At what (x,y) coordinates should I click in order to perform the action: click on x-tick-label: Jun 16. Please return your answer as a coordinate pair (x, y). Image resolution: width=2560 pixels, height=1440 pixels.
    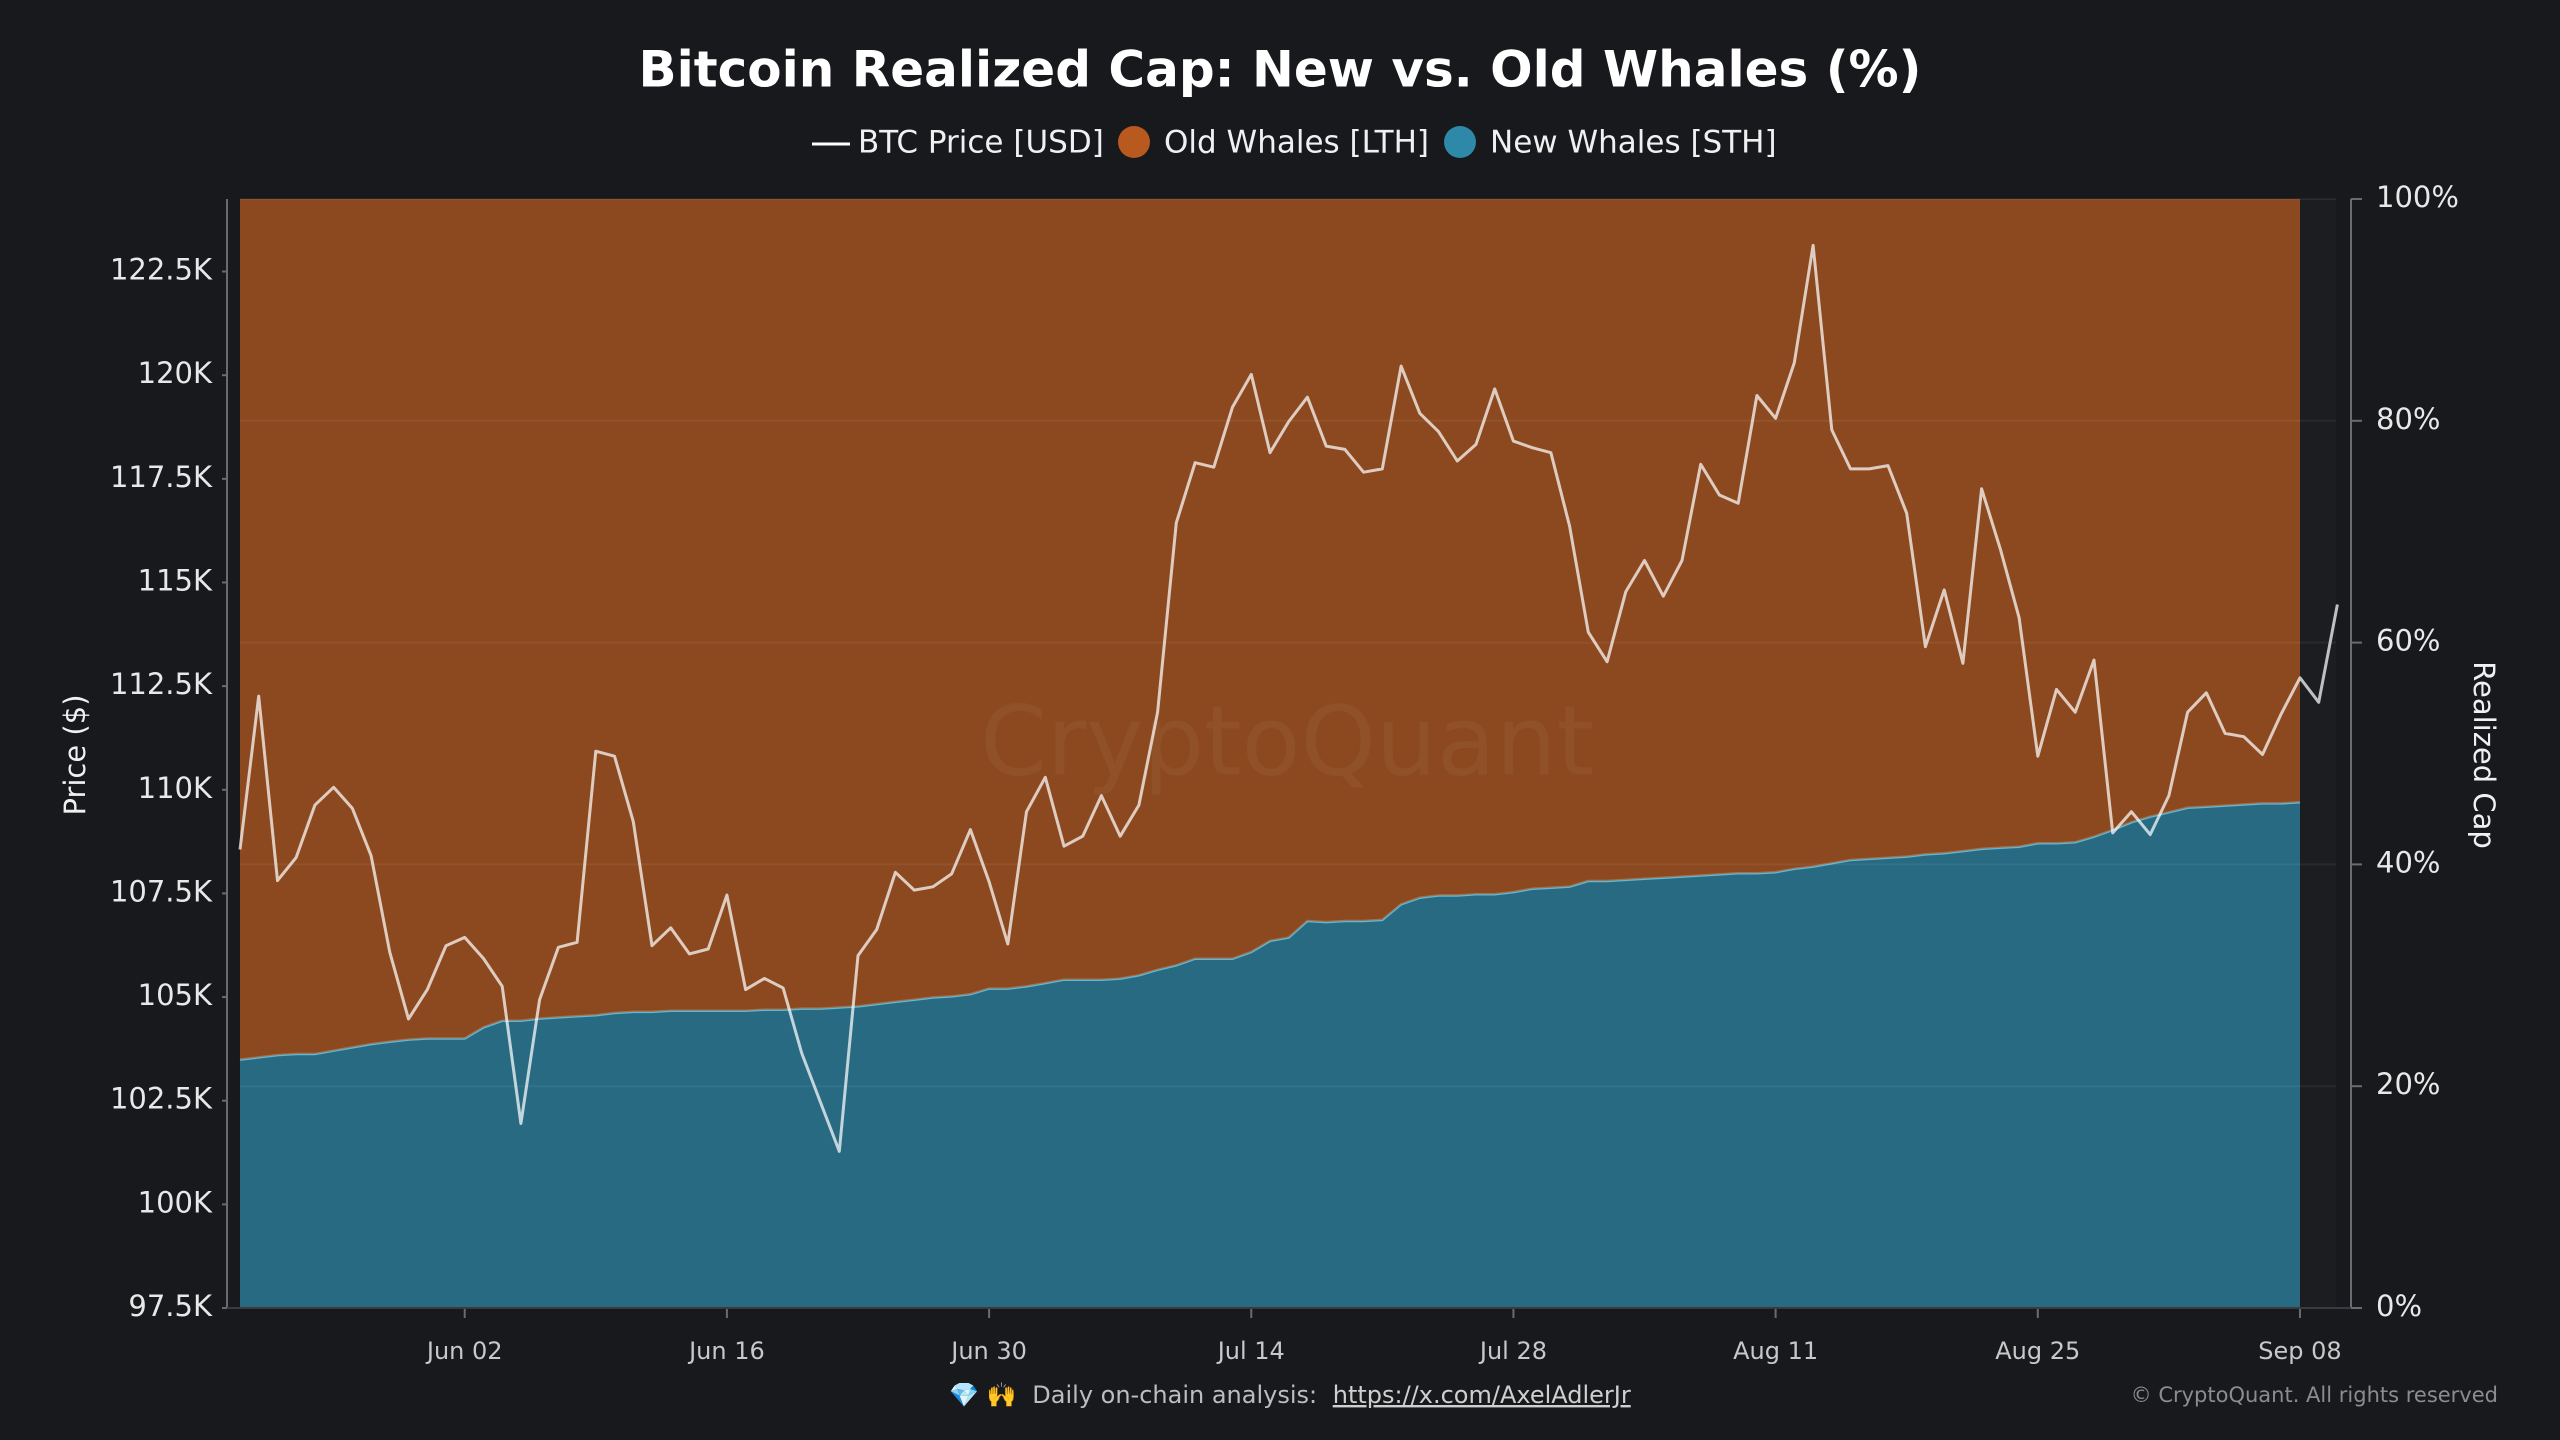
    Looking at the image, I should click on (726, 1351).